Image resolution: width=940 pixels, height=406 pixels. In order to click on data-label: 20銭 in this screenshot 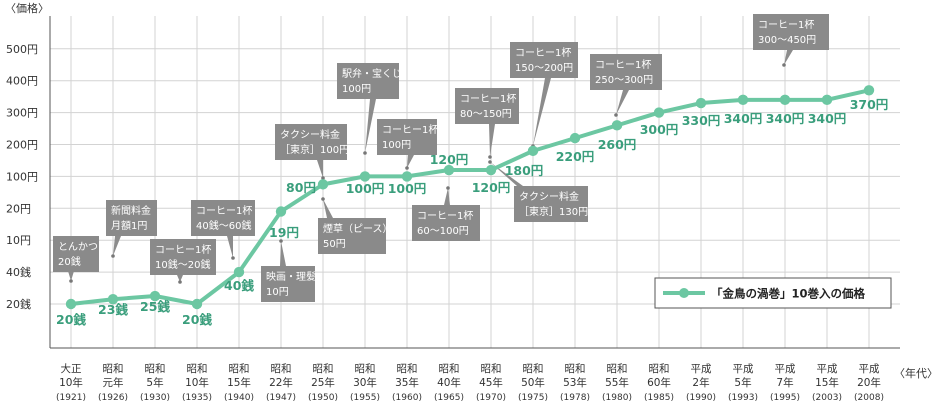, I will do `click(197, 319)`.